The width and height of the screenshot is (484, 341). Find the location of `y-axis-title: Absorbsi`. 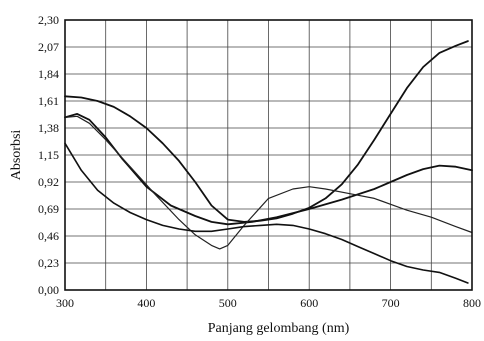

y-axis-title: Absorbsi is located at coordinates (16, 155).